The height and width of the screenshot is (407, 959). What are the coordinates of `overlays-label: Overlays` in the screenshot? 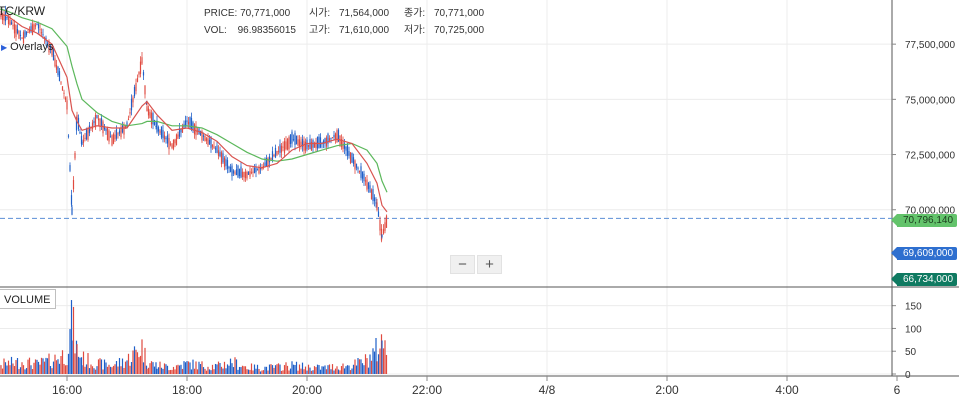 It's located at (31, 47).